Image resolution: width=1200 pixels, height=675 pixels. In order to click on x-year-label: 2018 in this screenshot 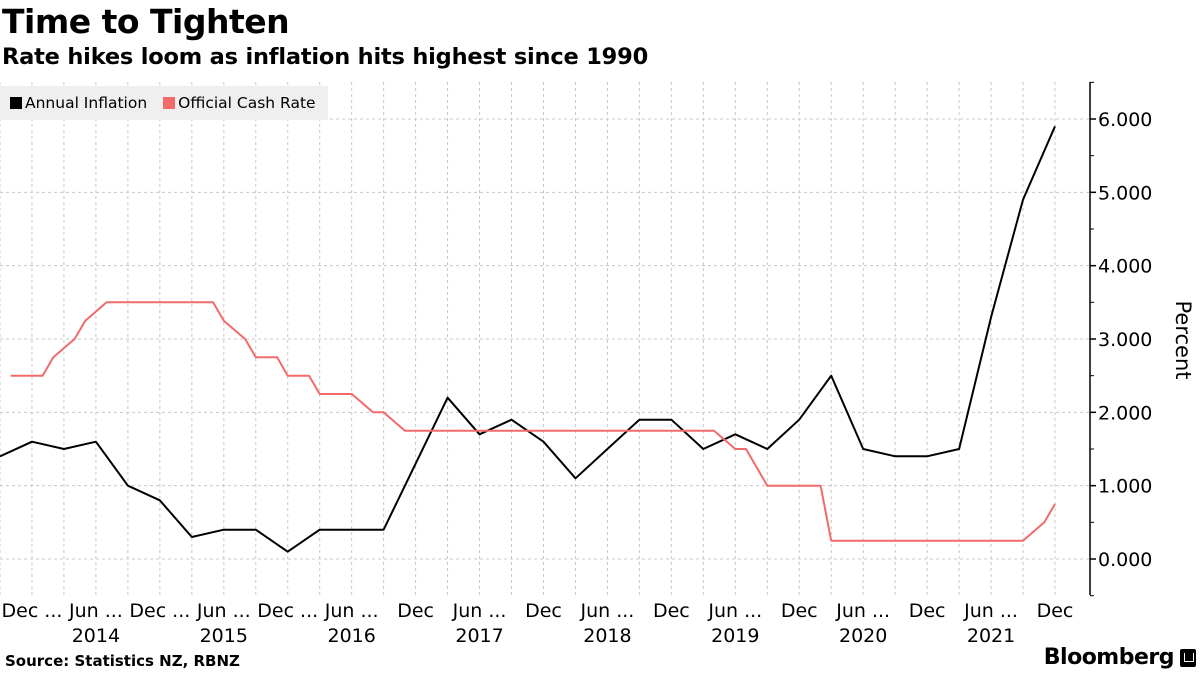, I will do `click(607, 636)`.